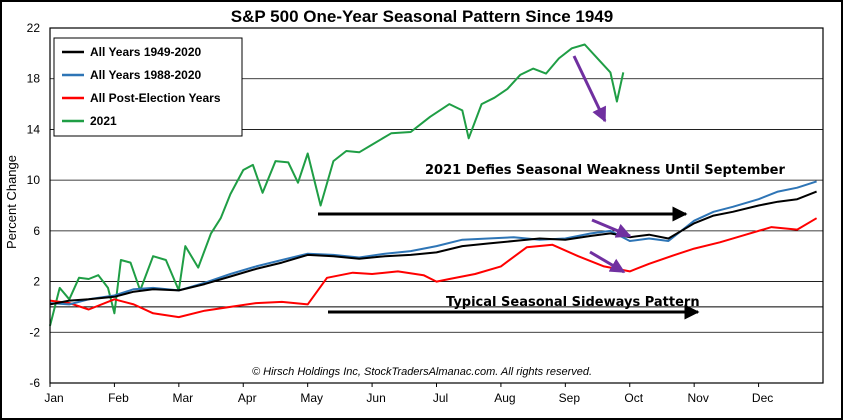  What do you see at coordinates (146, 52) in the screenshot?
I see `legend-label: All Years 1949-2020` at bounding box center [146, 52].